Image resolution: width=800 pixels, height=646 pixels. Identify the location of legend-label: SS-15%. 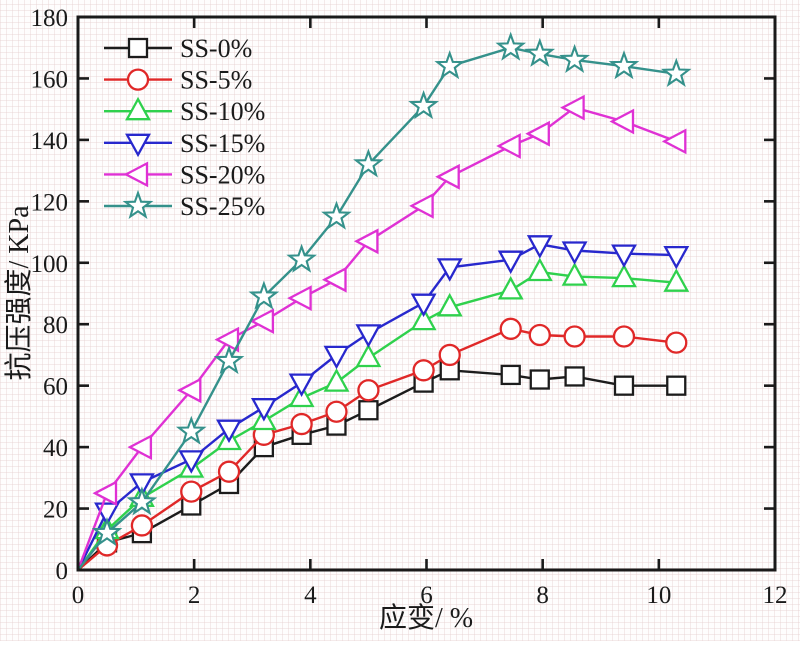
(222, 143).